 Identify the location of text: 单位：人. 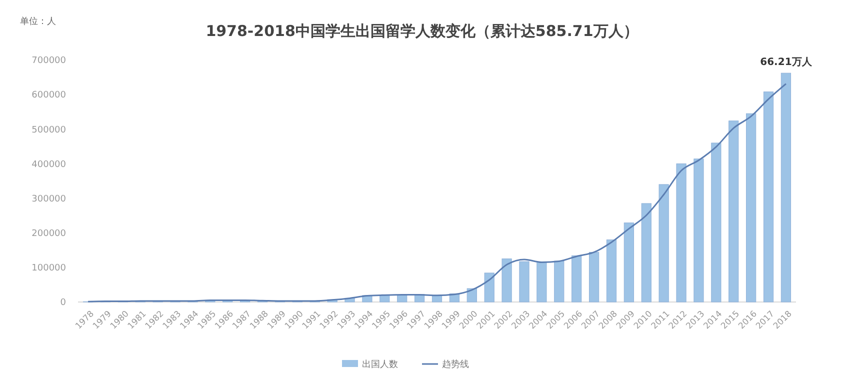
(38, 21).